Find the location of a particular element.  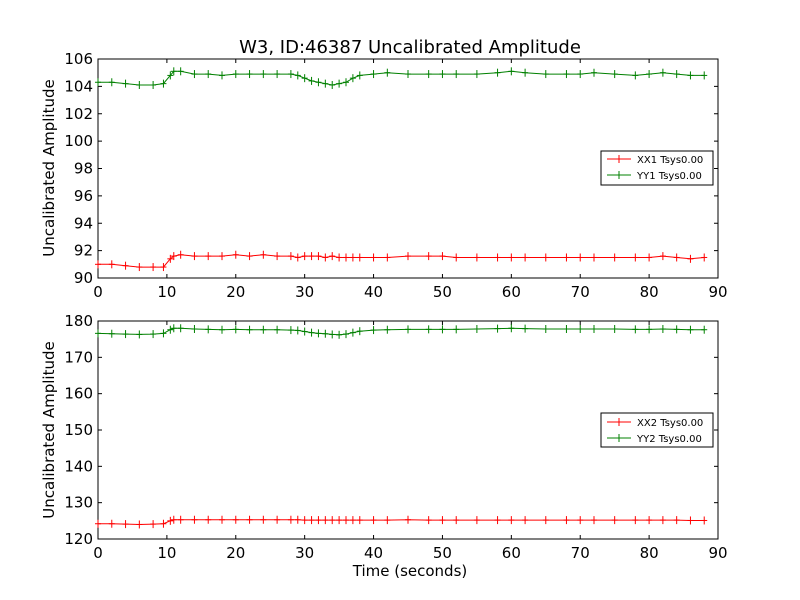

top-ytick-label: 90 is located at coordinates (83, 278).